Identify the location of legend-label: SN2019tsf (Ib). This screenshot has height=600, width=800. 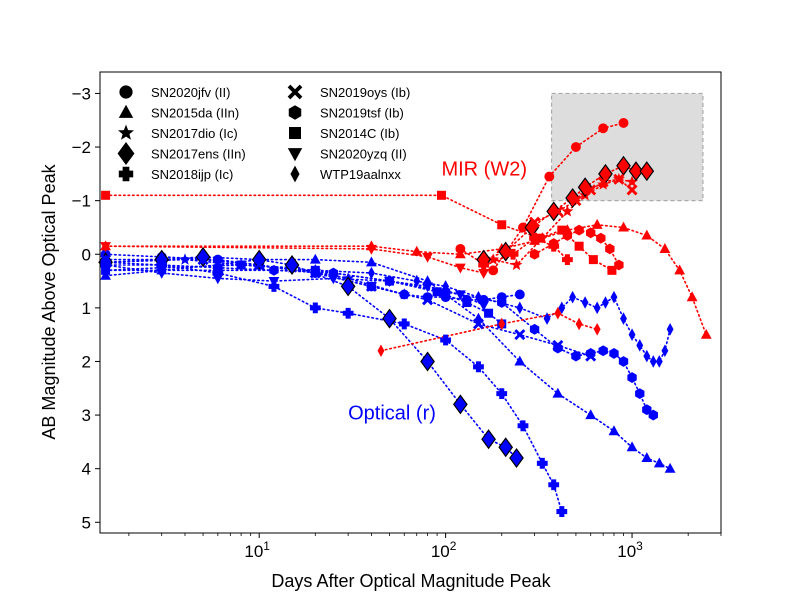
(362, 113).